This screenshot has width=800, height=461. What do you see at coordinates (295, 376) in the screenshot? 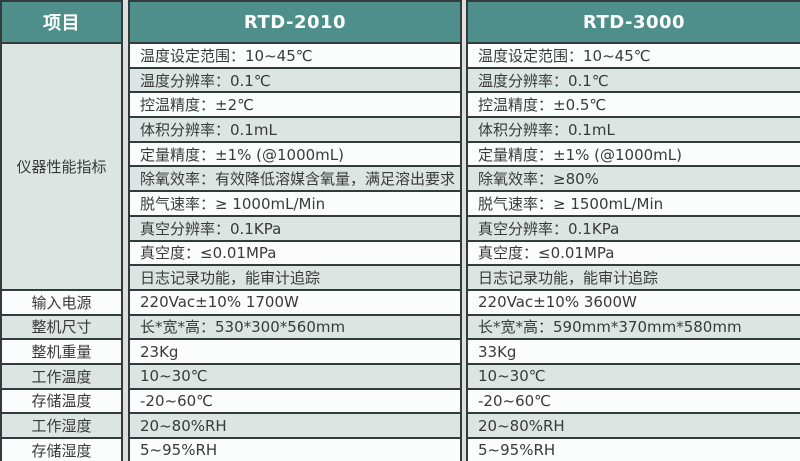
I see `spec-cell-rtd2010: 10~30℃` at bounding box center [295, 376].